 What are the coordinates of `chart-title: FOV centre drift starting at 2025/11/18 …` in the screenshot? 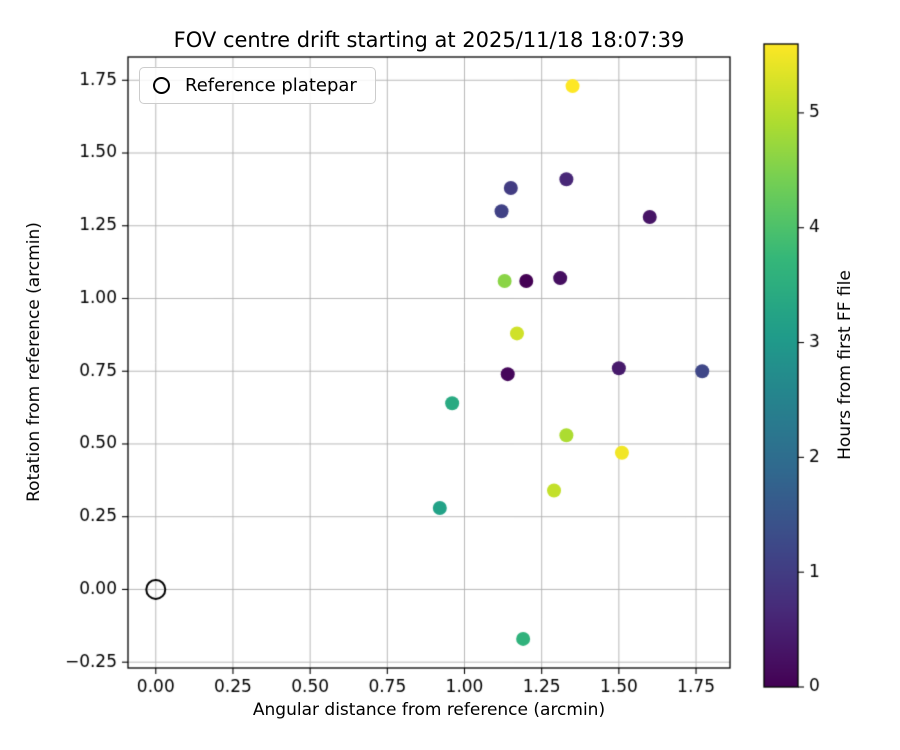 It's located at (429, 40).